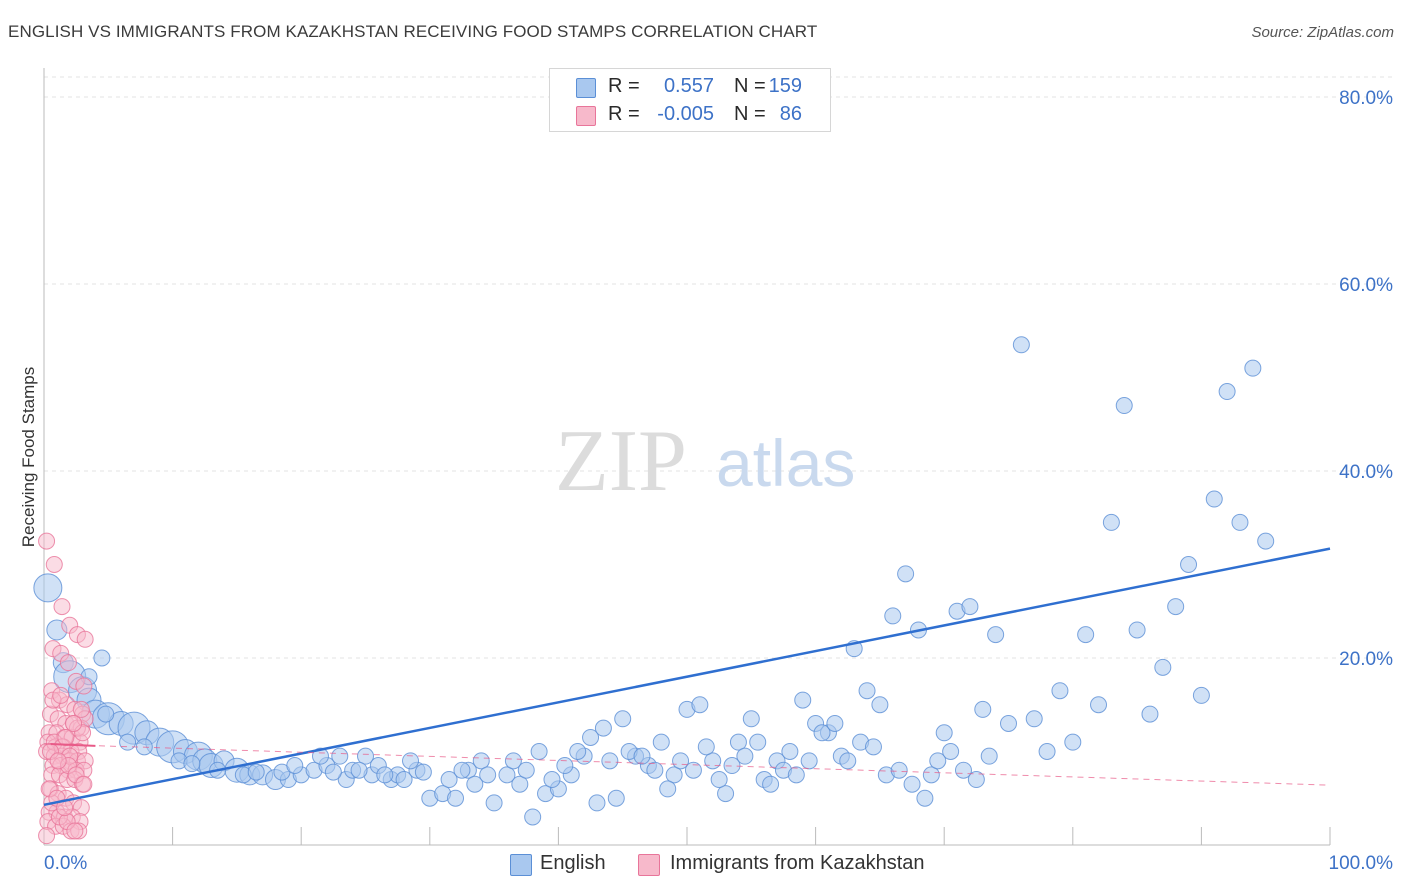 This screenshot has height=892, width=1406. Describe the element at coordinates (790, 114) in the screenshot. I see `legend-n-value: 86` at that location.